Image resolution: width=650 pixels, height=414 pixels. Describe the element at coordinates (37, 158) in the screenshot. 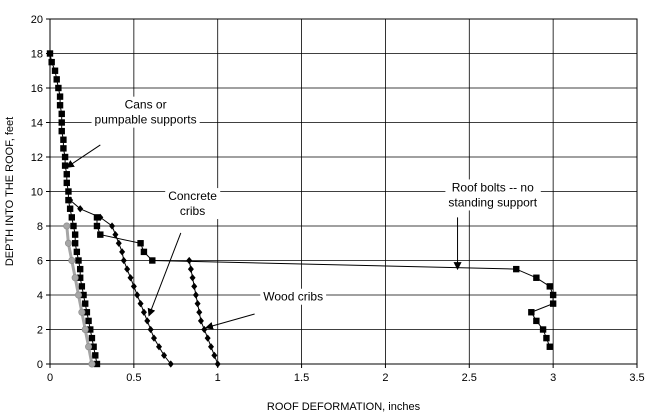

I see `y-tick-label: 12` at that location.